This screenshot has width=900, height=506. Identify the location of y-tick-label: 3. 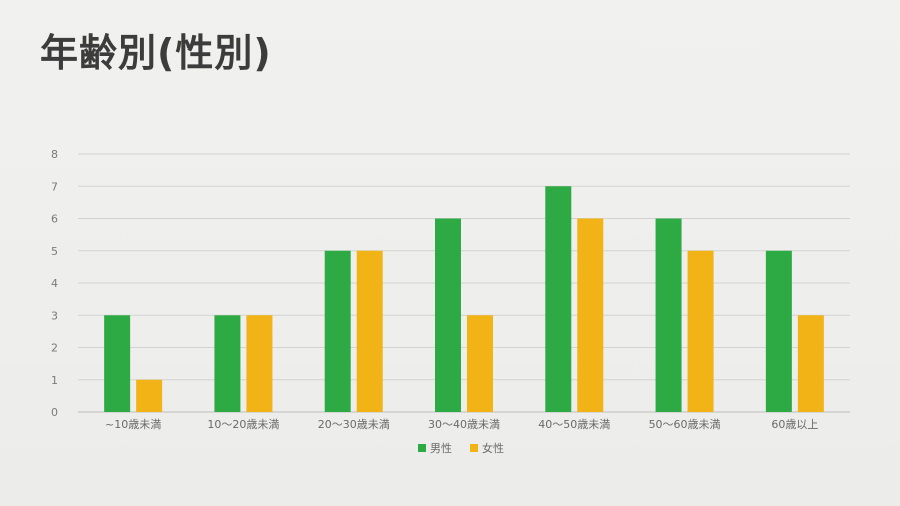
(54, 315).